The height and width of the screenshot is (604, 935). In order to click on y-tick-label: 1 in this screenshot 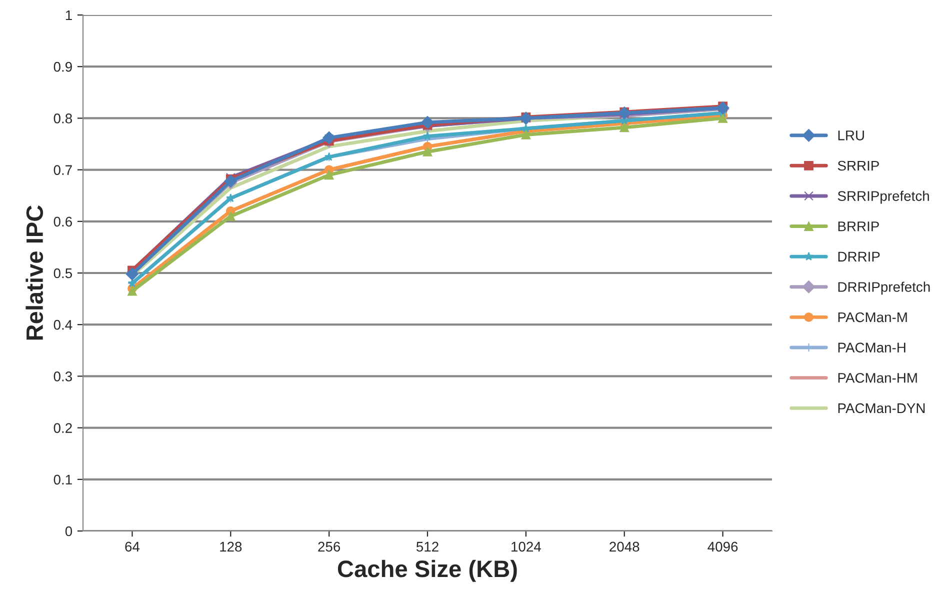, I will do `click(69, 15)`.